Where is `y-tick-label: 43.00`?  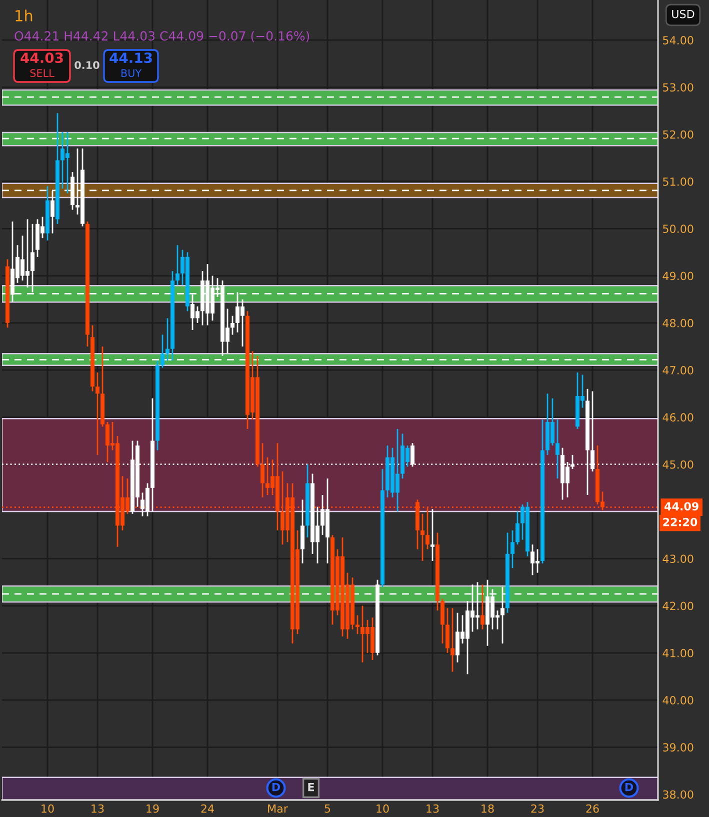 y-tick-label: 43.00 is located at coordinates (678, 559).